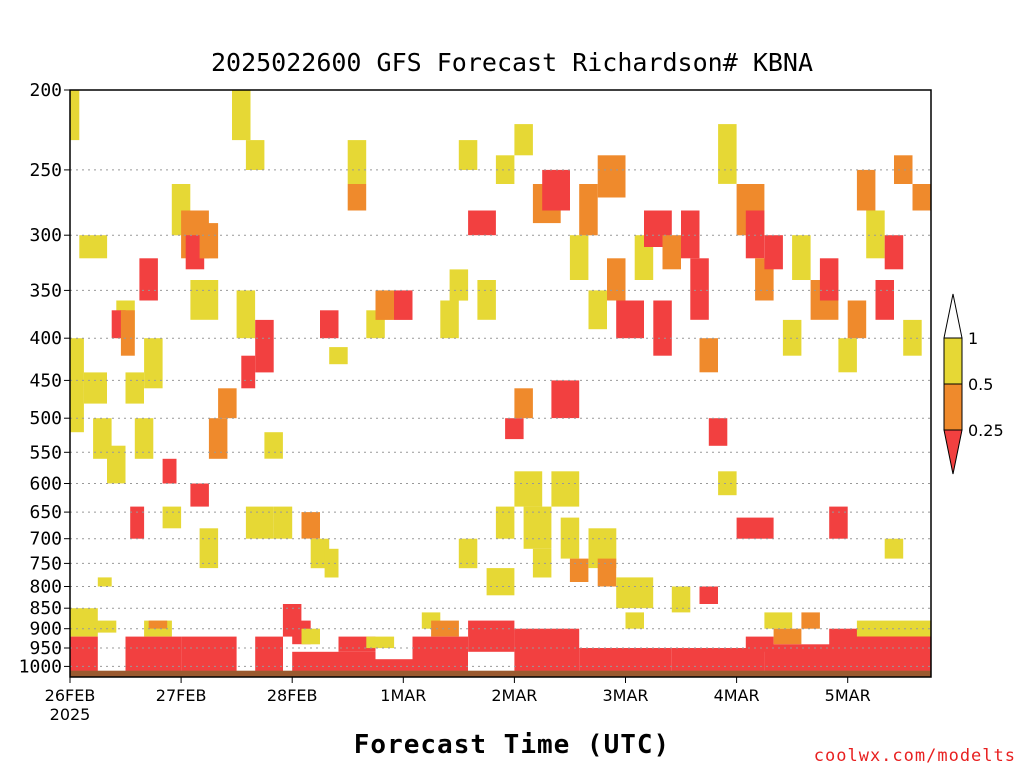  Describe the element at coordinates (45, 563) in the screenshot. I see `y-tick-label: 750` at that location.